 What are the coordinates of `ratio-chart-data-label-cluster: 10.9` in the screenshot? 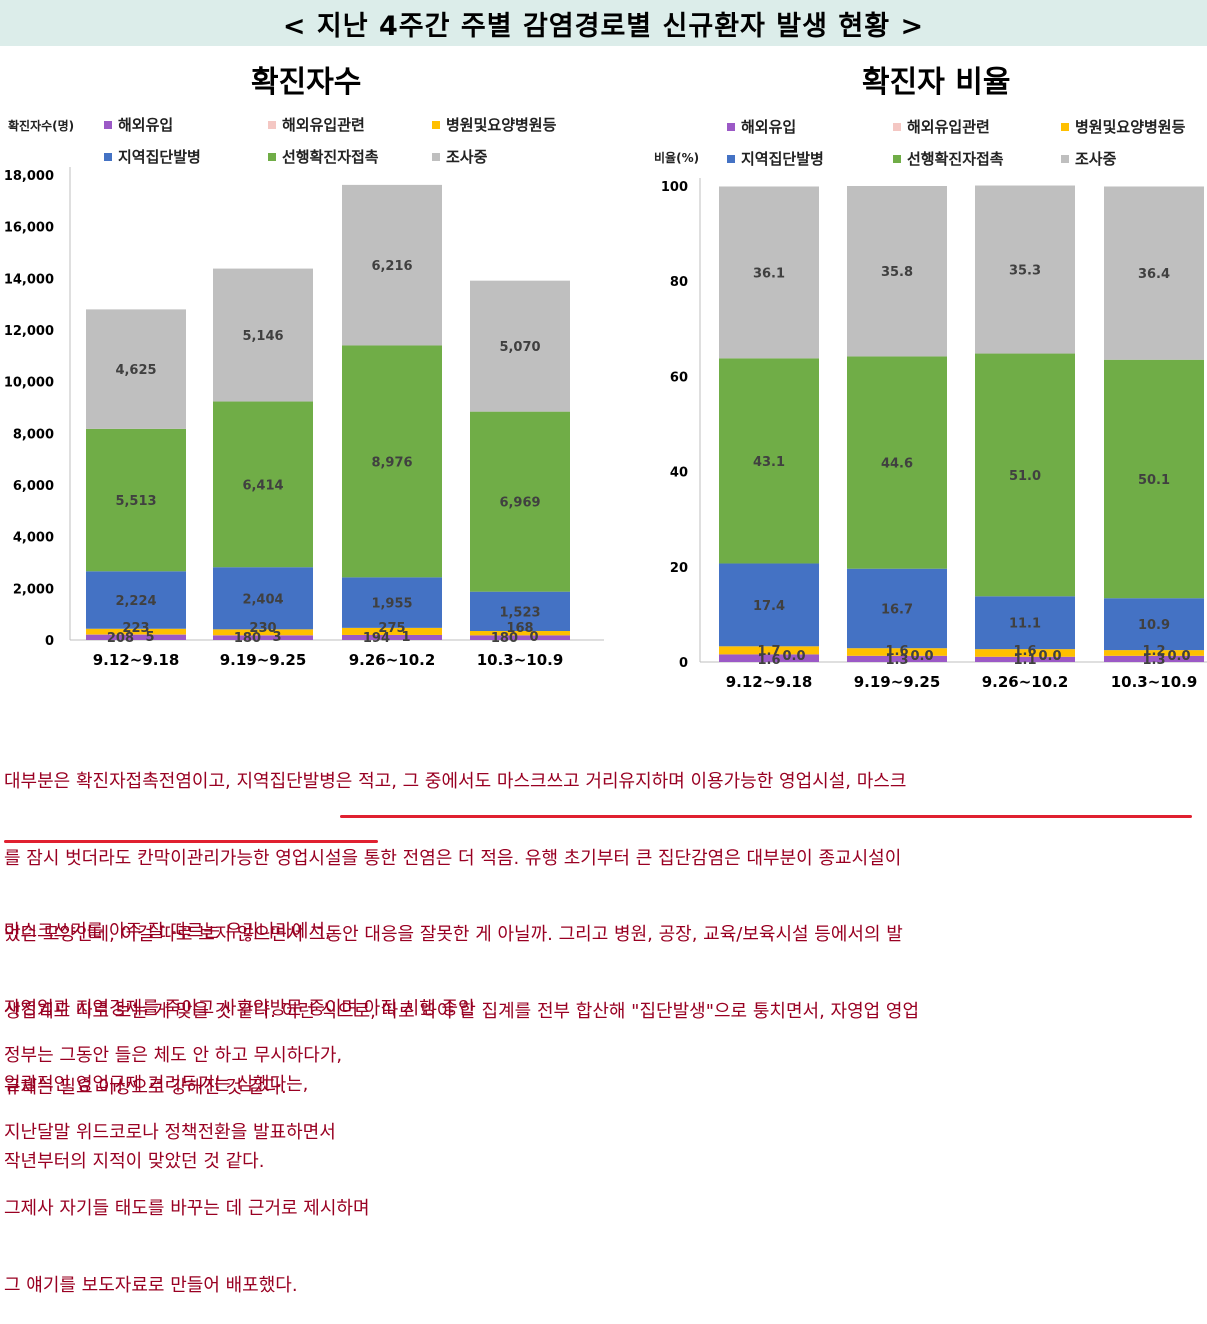 It's located at (1154, 625).